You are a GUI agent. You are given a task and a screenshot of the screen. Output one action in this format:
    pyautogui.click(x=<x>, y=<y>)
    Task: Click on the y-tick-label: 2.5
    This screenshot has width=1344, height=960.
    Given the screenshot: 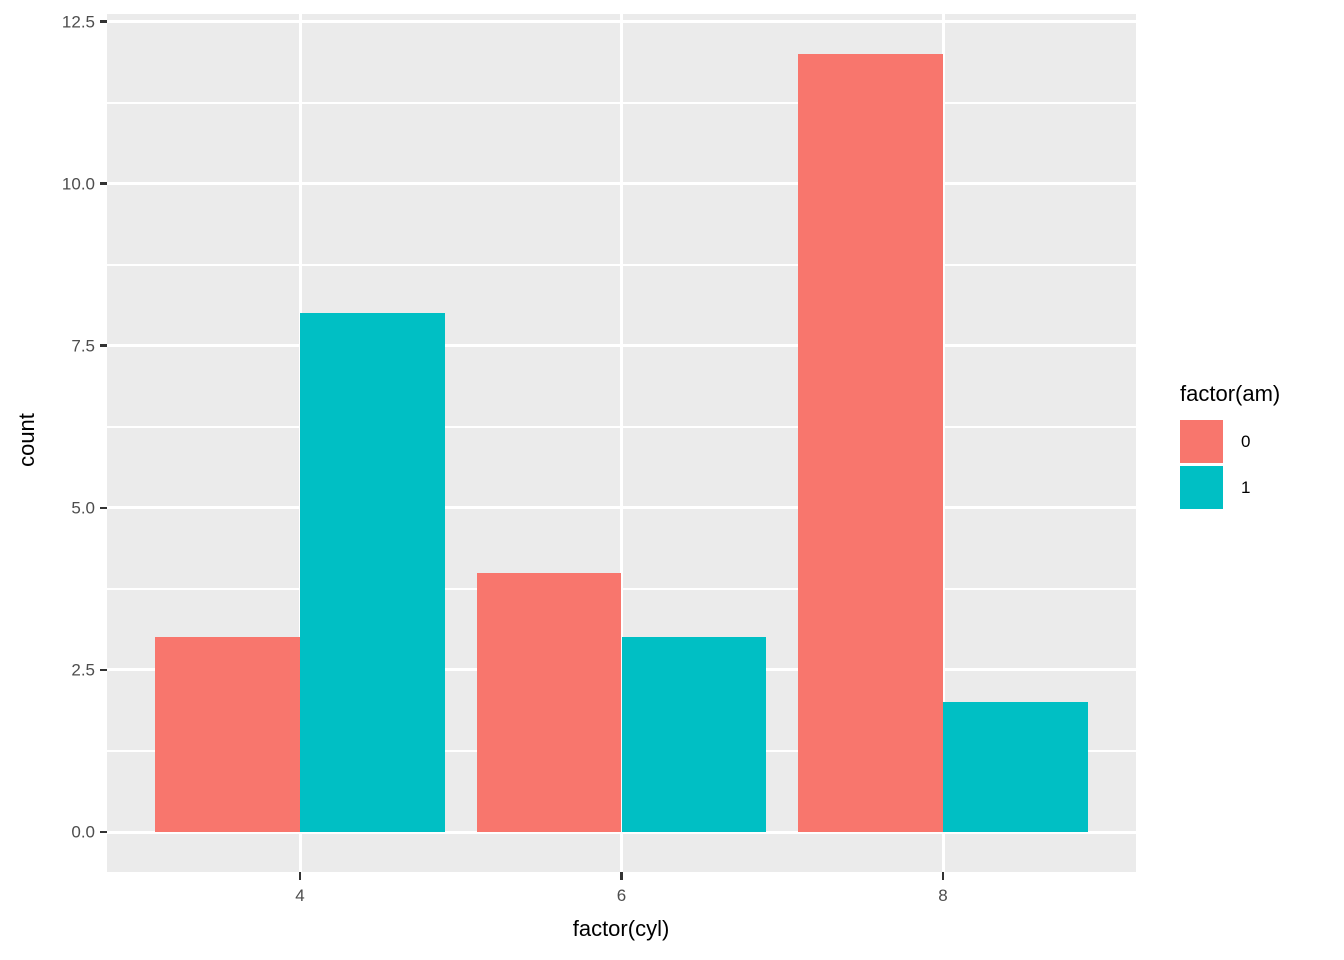 What is the action you would take?
    pyautogui.click(x=83, y=670)
    